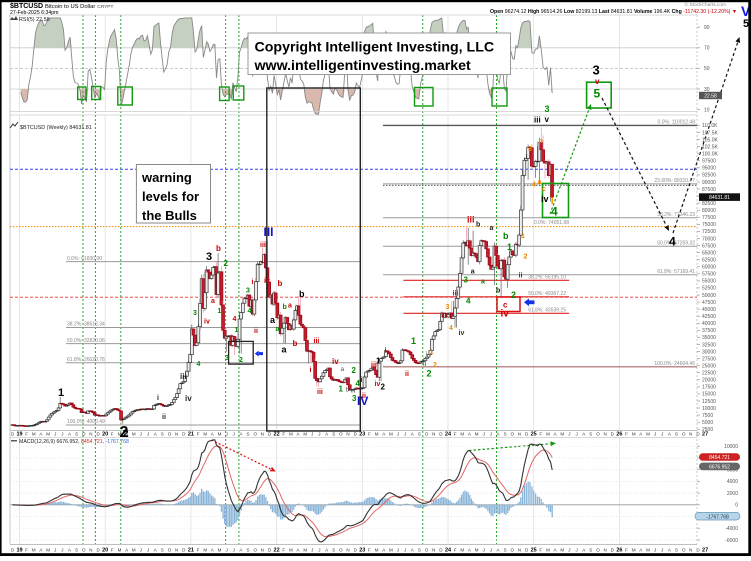 Image resolution: width=751 pixels, height=561 pixels. Describe the element at coordinates (732, 482) in the screenshot. I see `svg-text: 4000` at that location.